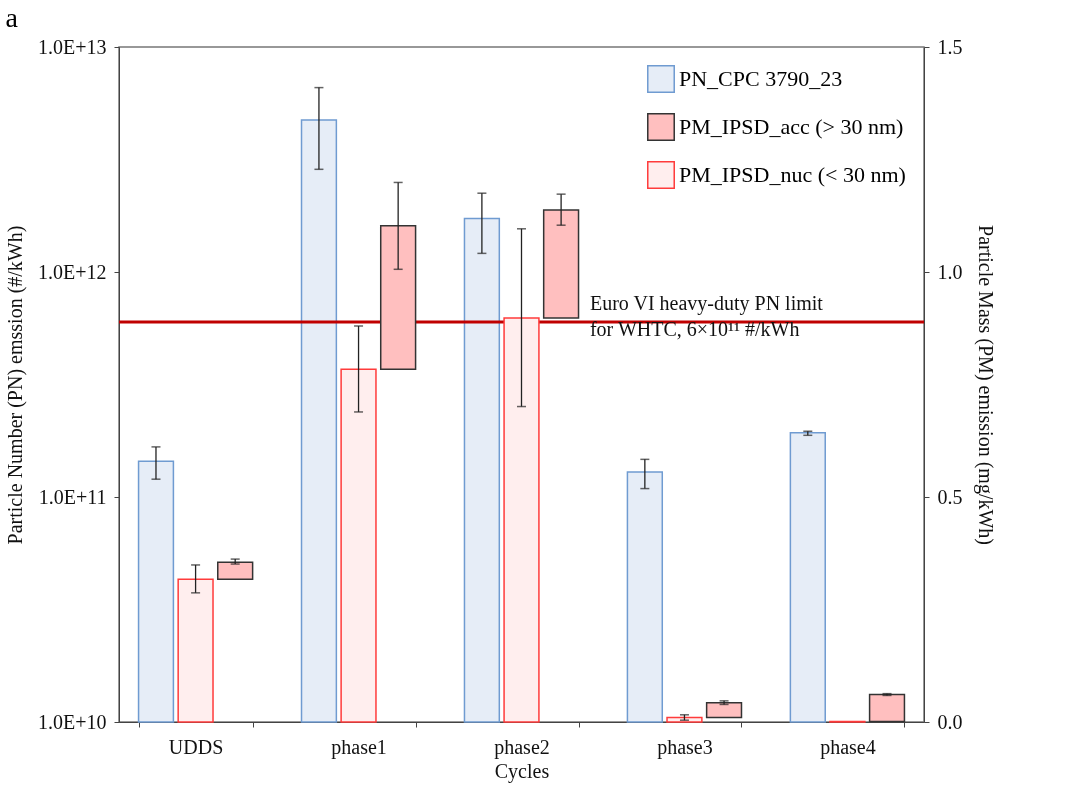 This screenshot has height=801, width=1081. What do you see at coordinates (359, 747) in the screenshot?
I see `x-tick-label: phase1` at bounding box center [359, 747].